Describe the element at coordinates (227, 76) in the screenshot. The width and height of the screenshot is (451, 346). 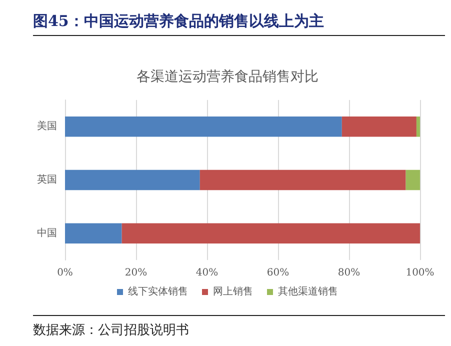
I see `chart-subtitle: 各渠道运动营养食品销售对比` at that location.